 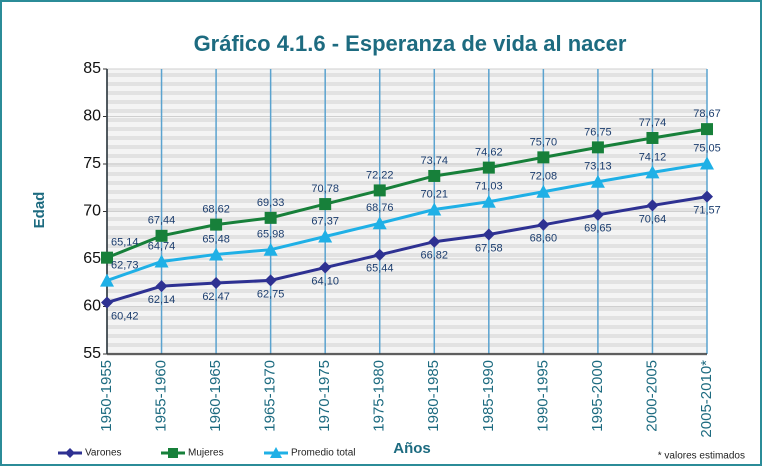 I want to click on x-tick-label: 1990-1995, so click(x=542, y=396).